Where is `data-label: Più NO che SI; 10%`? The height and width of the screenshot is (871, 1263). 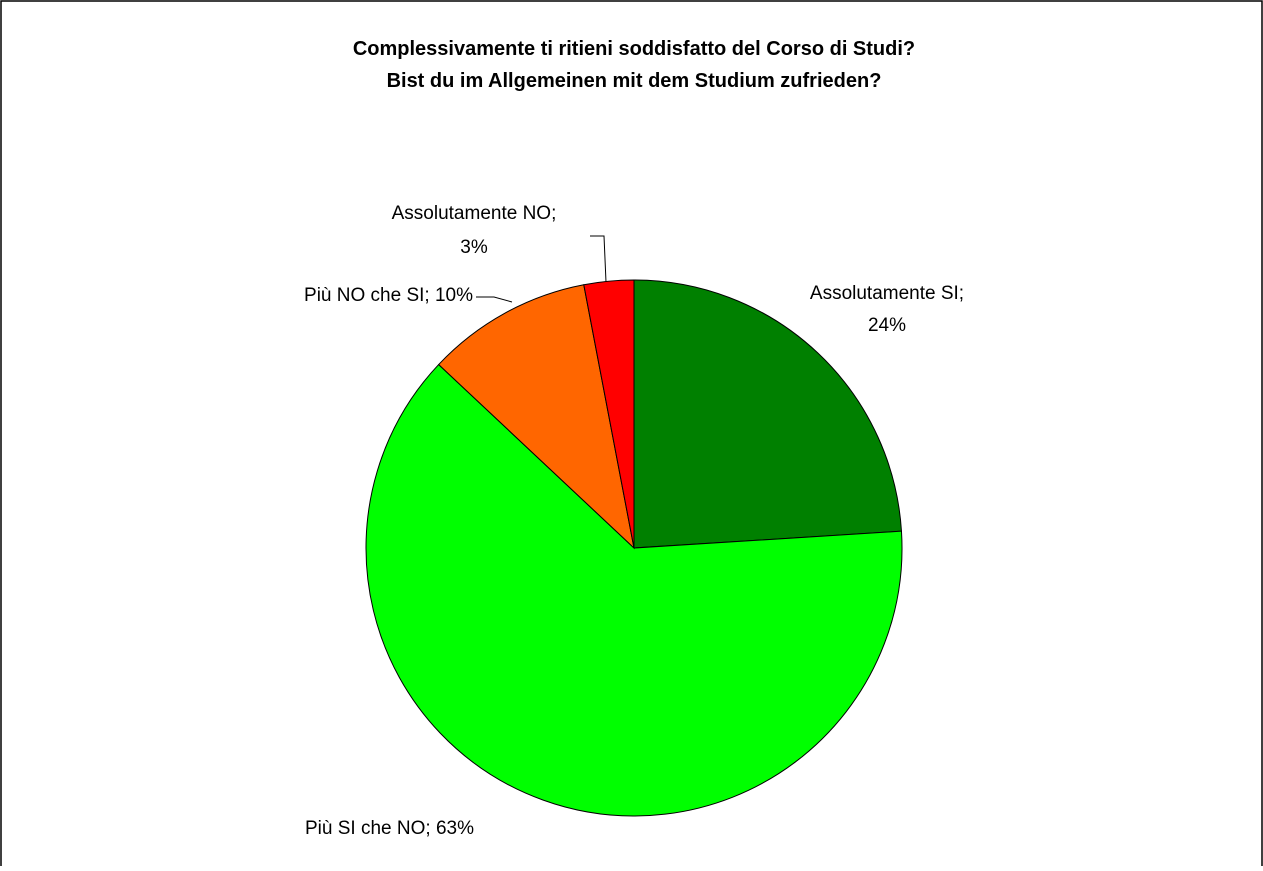
data-label: Più NO che SI; 10% is located at coordinates (388, 295).